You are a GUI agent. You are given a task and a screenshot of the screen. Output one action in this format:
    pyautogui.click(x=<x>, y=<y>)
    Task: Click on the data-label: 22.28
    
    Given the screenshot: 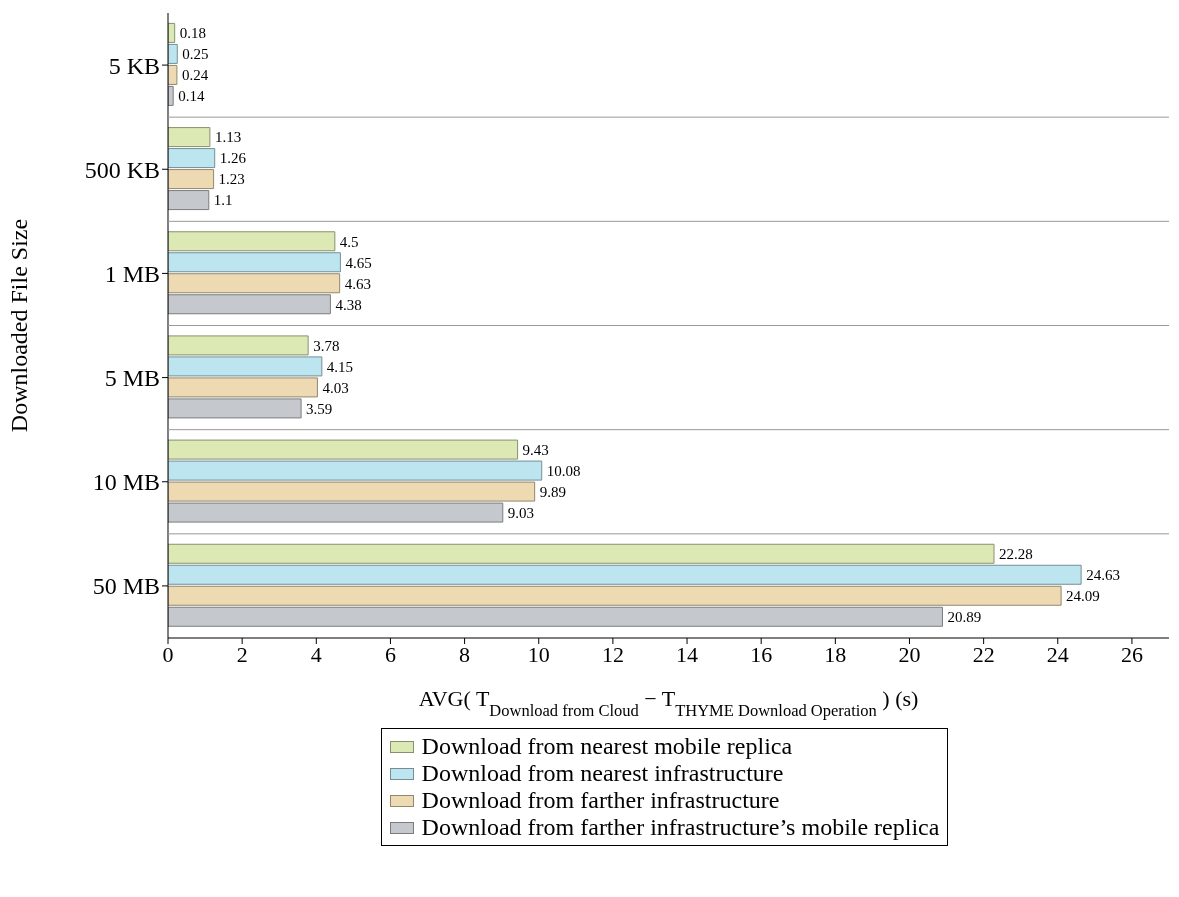 What is the action you would take?
    pyautogui.click(x=1016, y=554)
    